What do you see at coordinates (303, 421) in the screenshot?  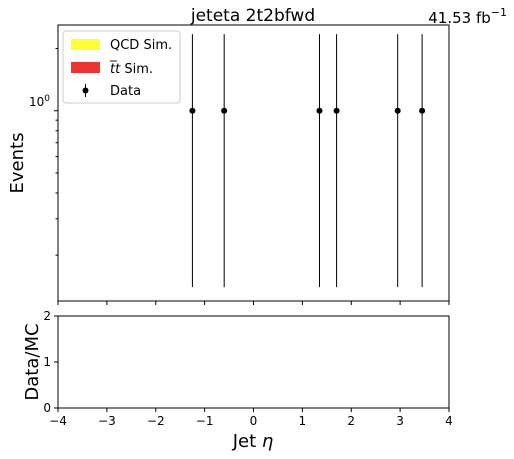 I see `xtick-label: 1` at bounding box center [303, 421].